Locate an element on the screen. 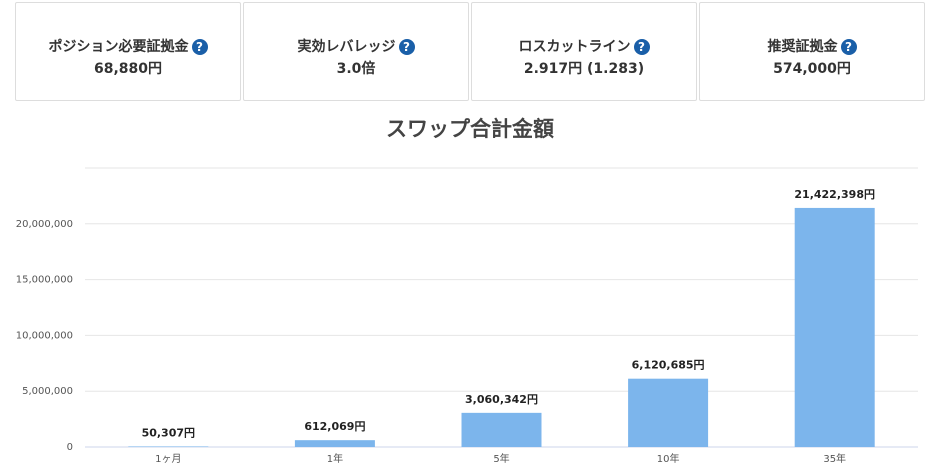  card-label-row: ポジション必要証拠金? is located at coordinates (128, 46).